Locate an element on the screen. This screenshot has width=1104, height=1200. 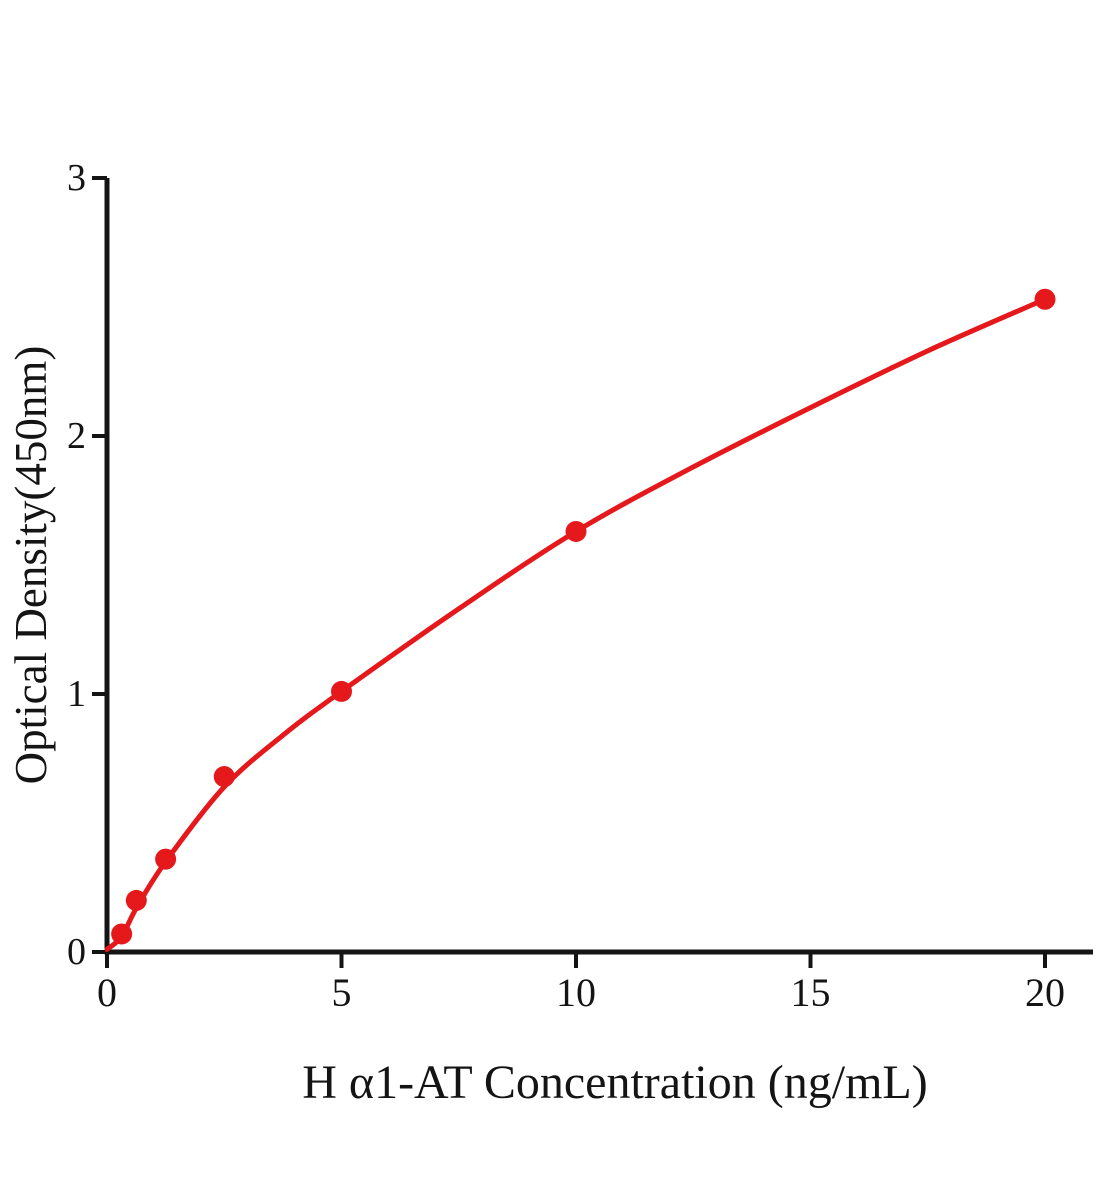
x-tick-label: 10 is located at coordinates (576, 992).